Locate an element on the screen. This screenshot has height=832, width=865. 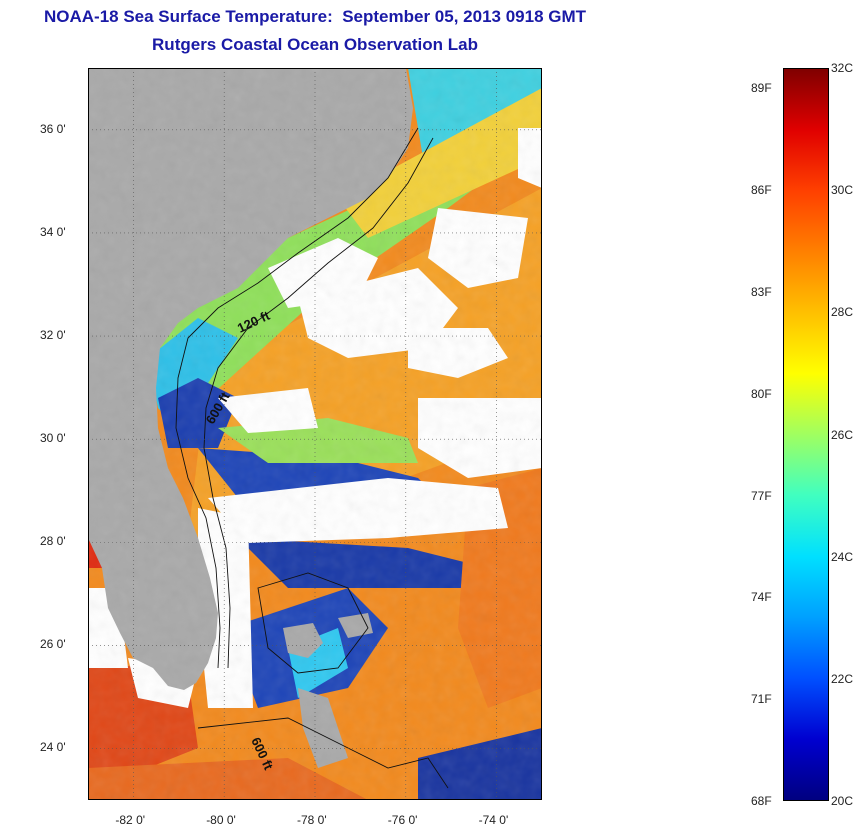
colorbar-fahrenheit-label: 68F is located at coordinates (761, 801).